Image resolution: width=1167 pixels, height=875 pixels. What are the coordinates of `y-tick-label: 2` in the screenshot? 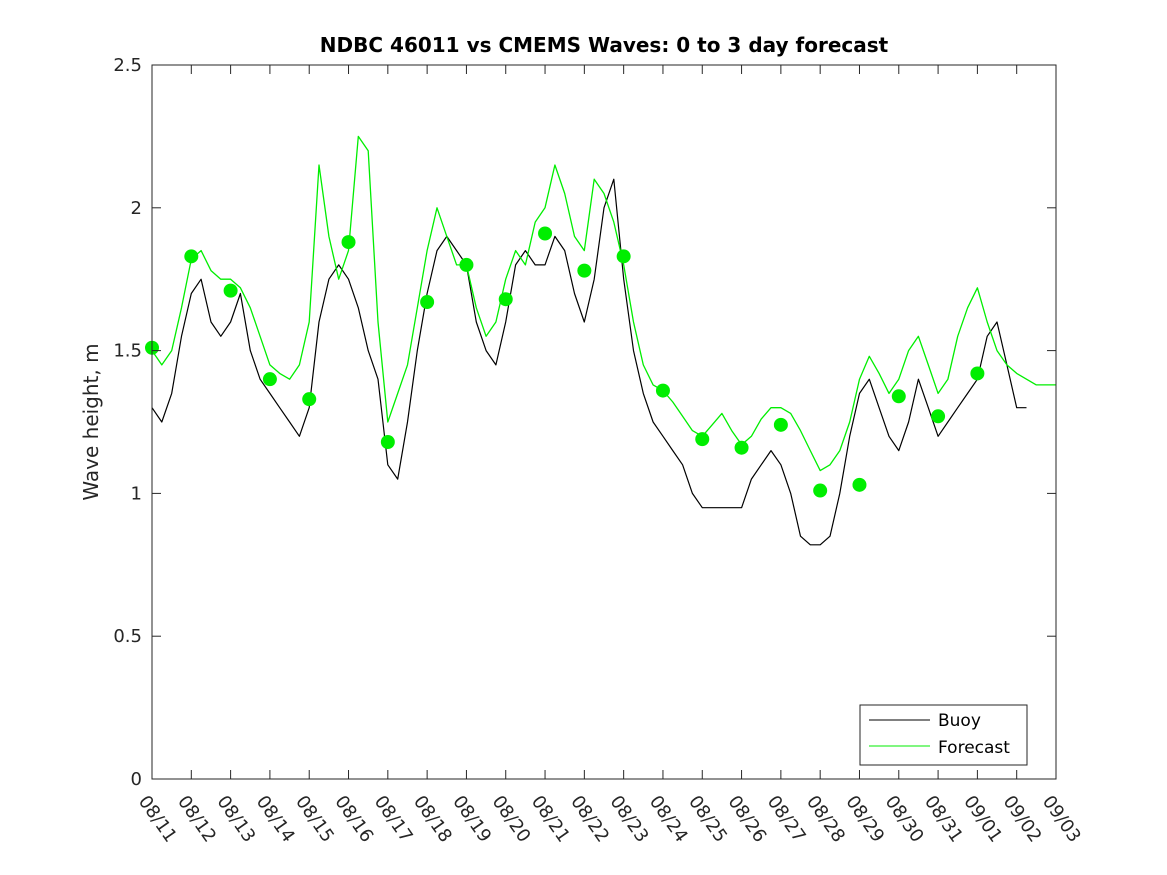 It's located at (136, 208).